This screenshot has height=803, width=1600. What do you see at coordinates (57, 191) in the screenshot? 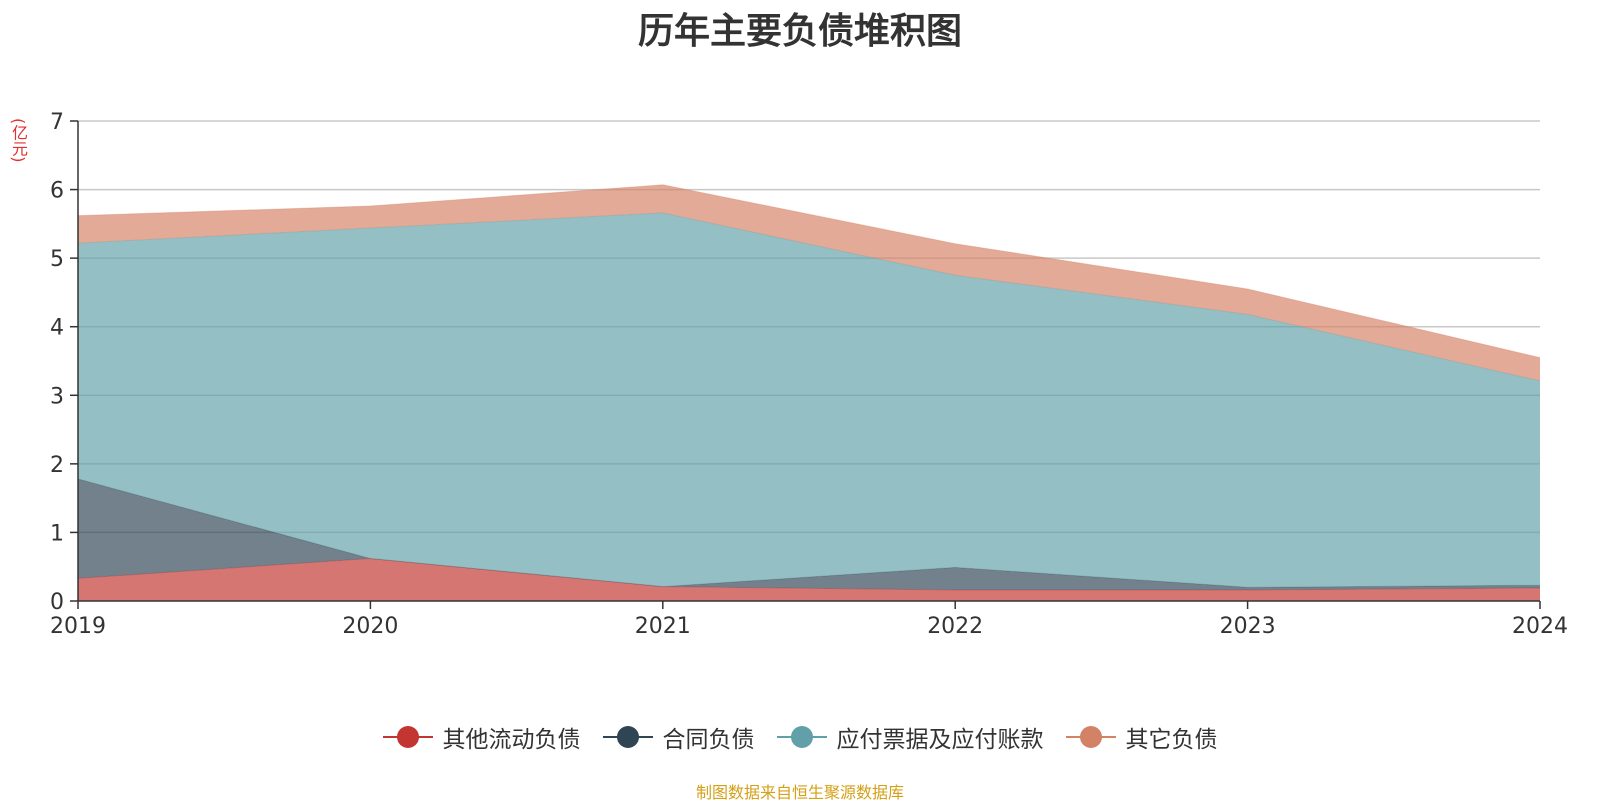
I see `y-tick-label: 6` at bounding box center [57, 191].